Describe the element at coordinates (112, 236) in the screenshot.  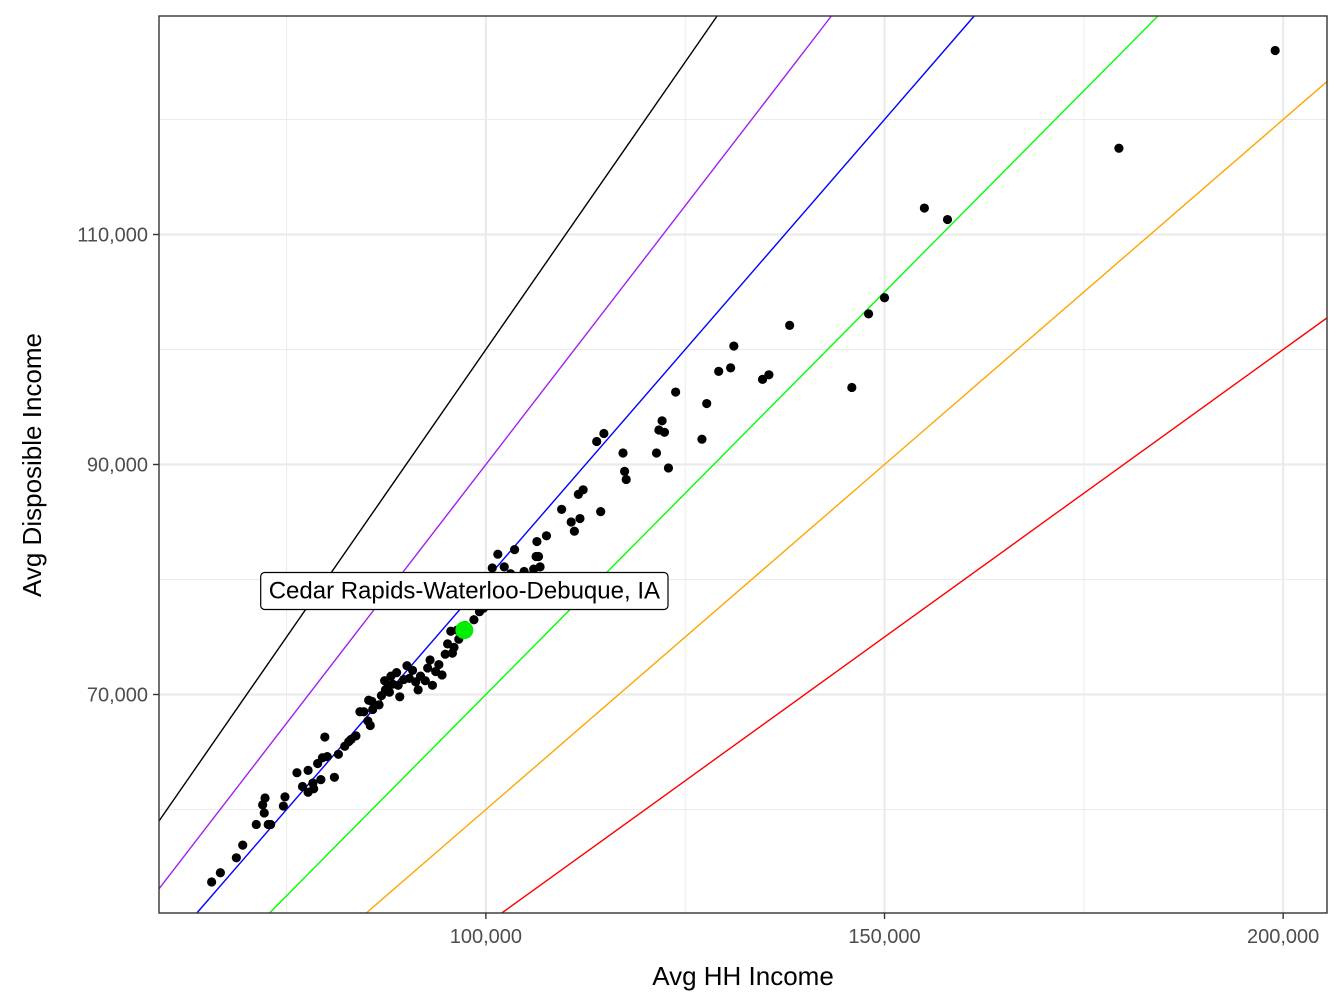
I see `y-tick-label: 110,000` at that location.